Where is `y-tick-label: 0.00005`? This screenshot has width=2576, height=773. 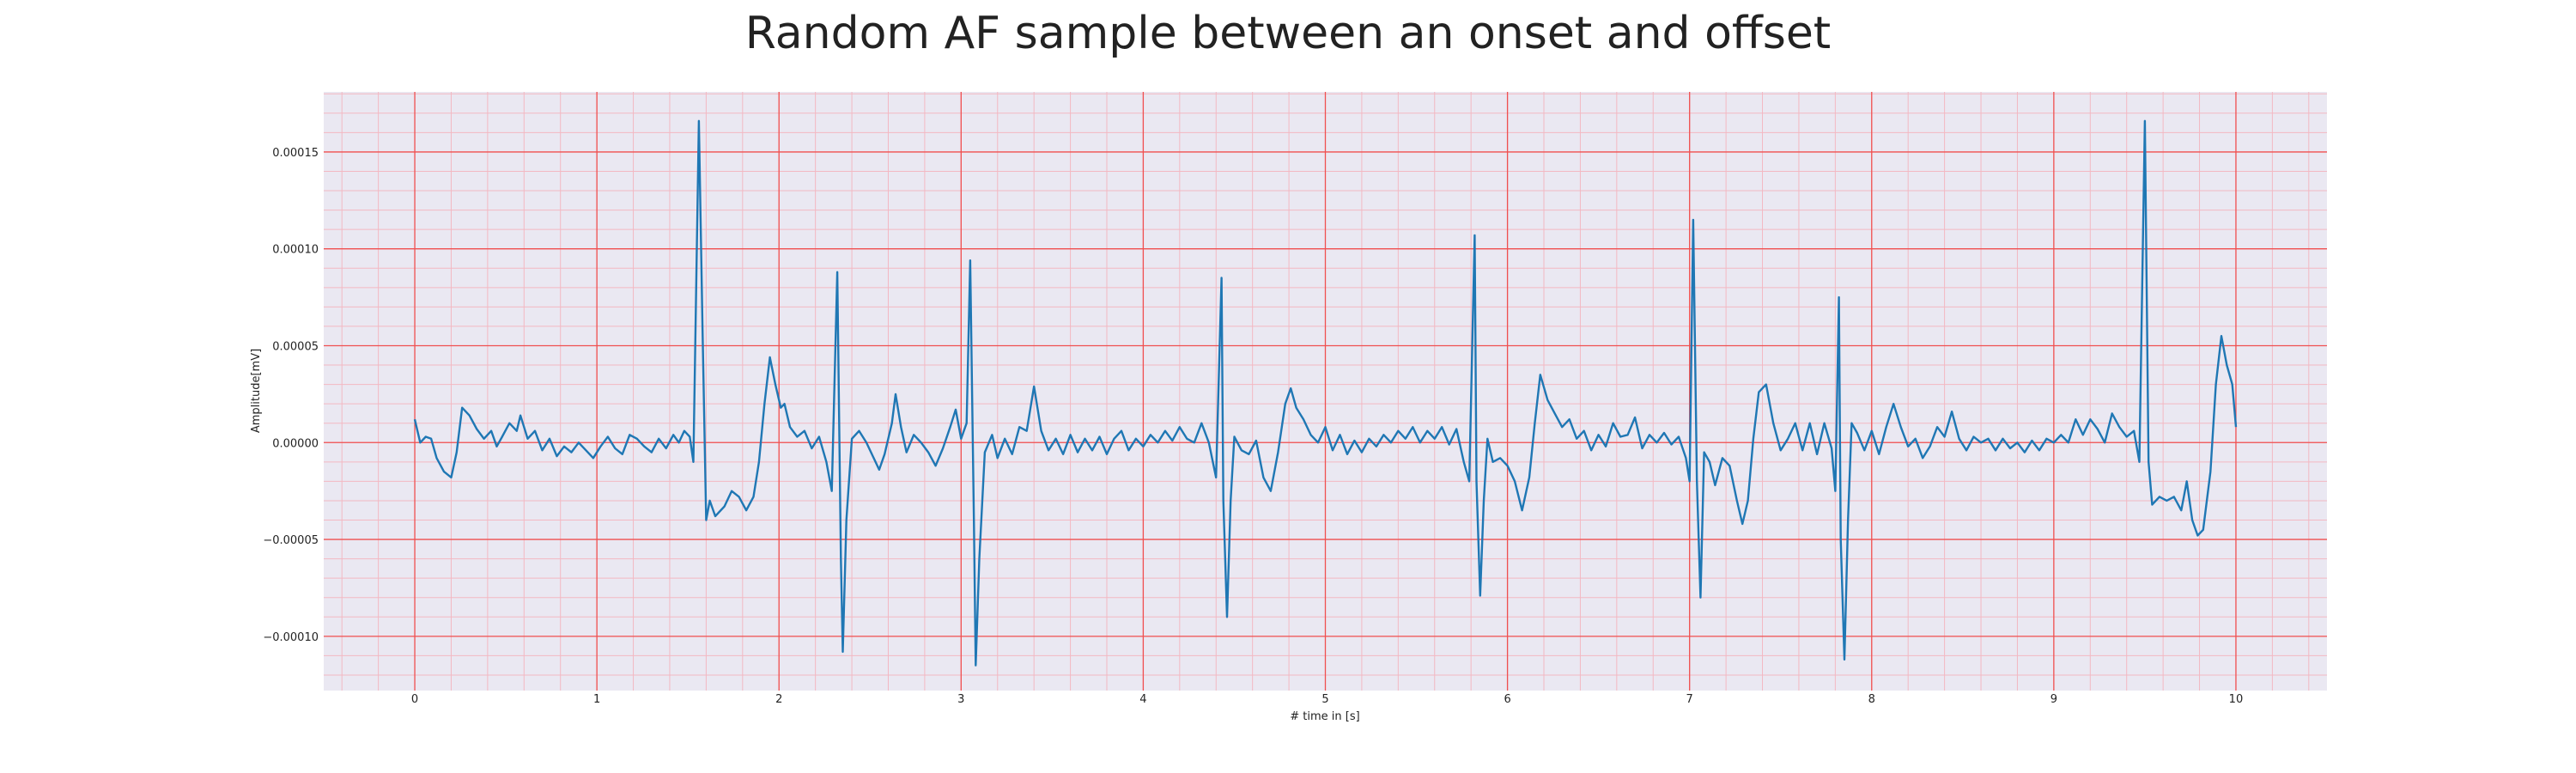 y-tick-label: 0.00005 is located at coordinates (295, 346).